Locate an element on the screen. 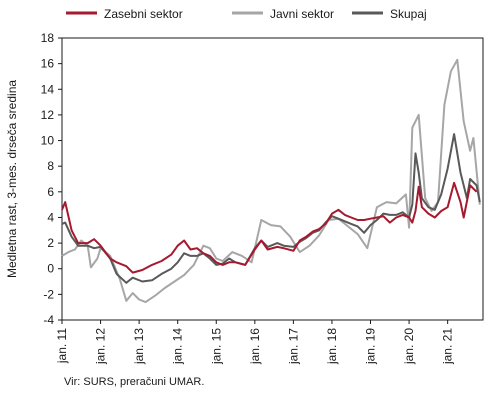 The height and width of the screenshot is (401, 490). x-tick-label: jan. 15 is located at coordinates (216, 346).